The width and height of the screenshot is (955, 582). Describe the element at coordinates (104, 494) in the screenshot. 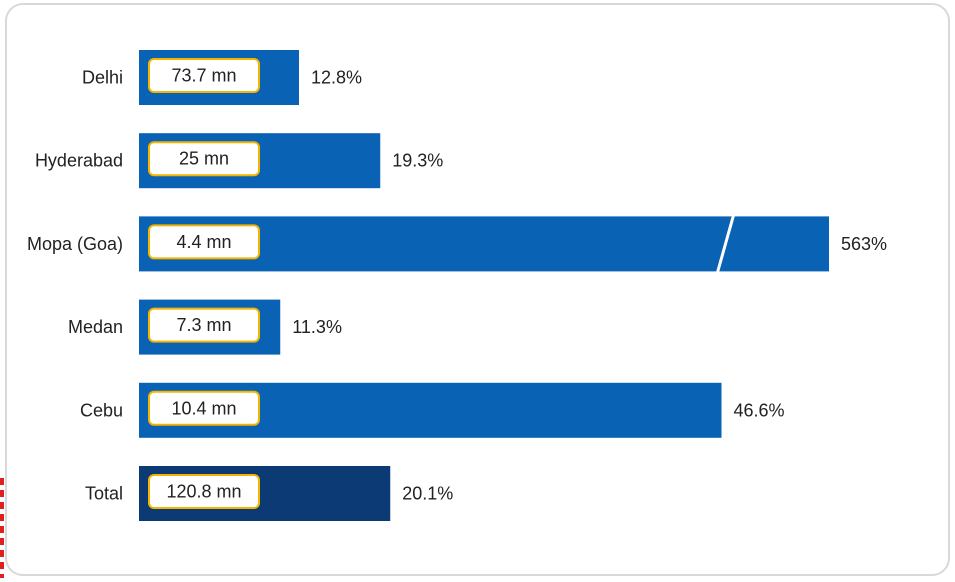

I see `category-label: Total` at that location.